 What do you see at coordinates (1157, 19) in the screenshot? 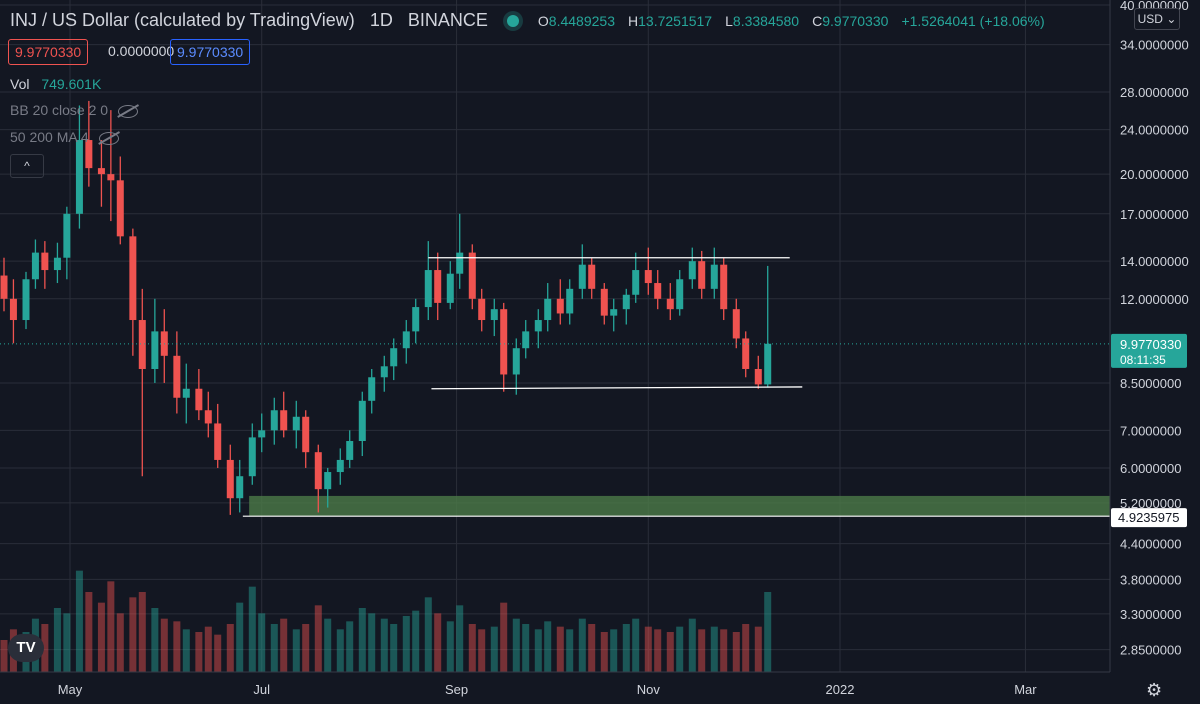
I see `currency-selector: USD ⌄` at bounding box center [1157, 19].